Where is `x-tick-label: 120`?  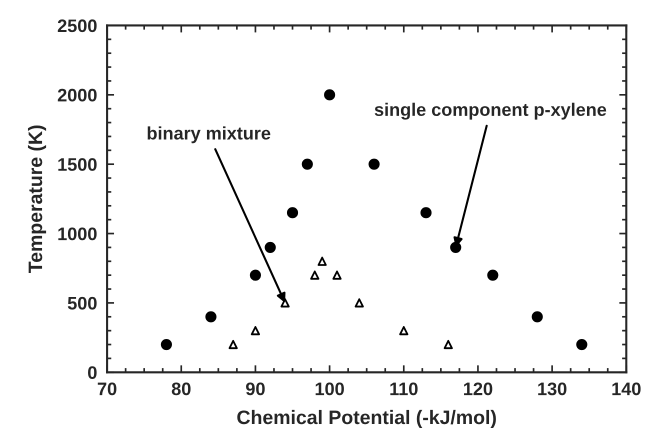
x-tick-label: 120 is located at coordinates (478, 389).